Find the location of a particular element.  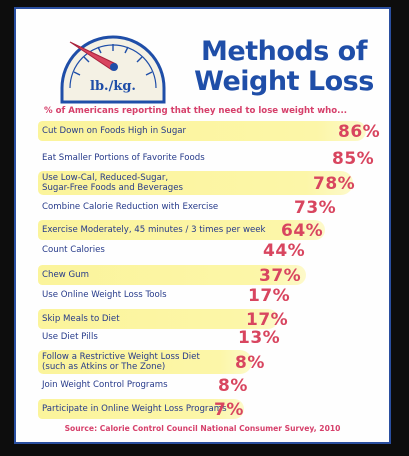

method-label: Eat Smaller Portions of Favorite Foods is located at coordinates (123, 158).